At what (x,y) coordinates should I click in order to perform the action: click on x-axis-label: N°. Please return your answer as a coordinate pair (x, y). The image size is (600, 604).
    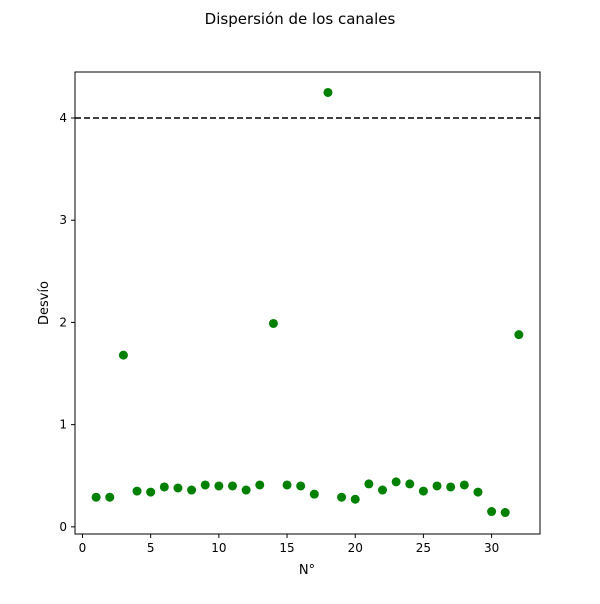
    Looking at the image, I should click on (307, 570).